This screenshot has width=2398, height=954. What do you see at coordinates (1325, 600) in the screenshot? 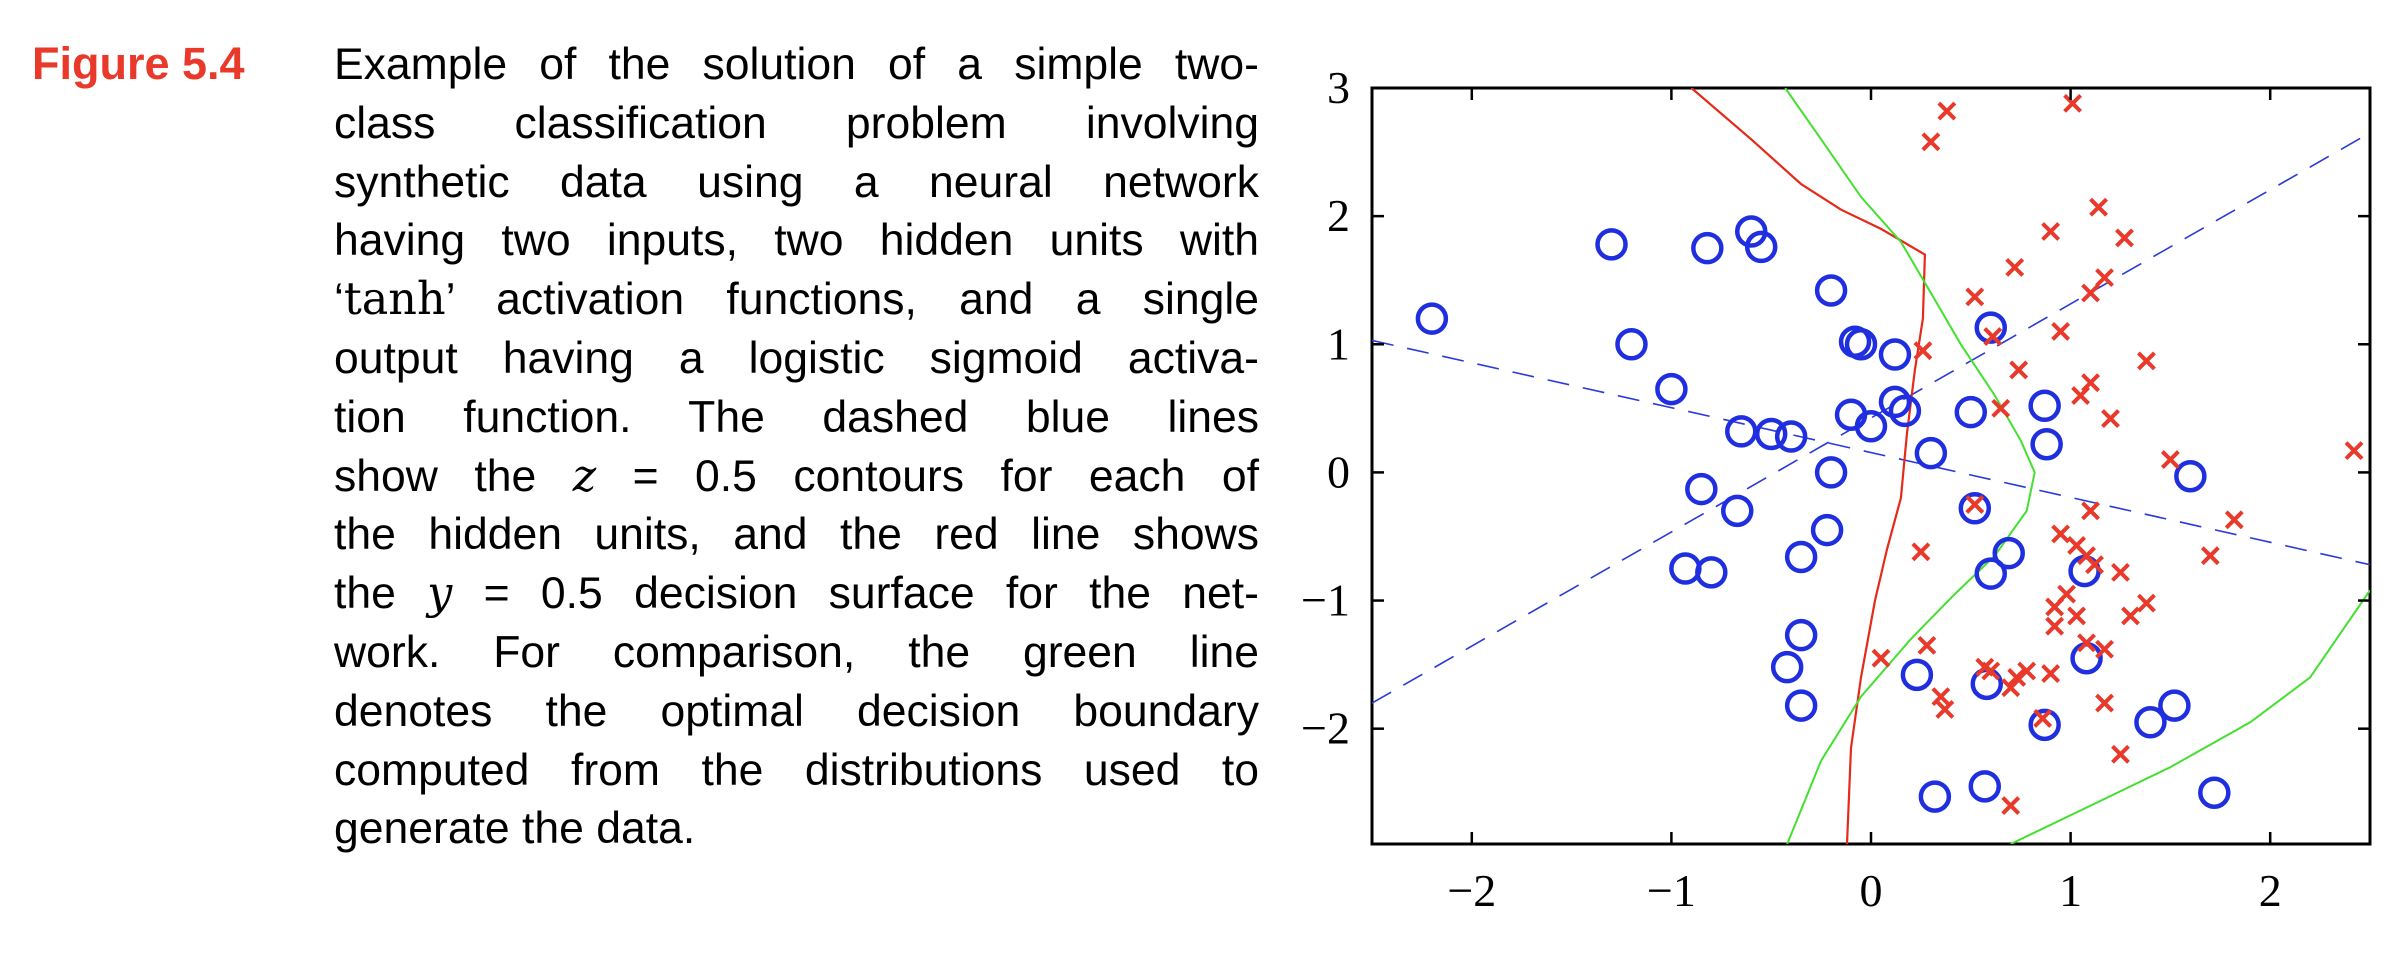
I see `y-tick-label: −1` at bounding box center [1325, 600].